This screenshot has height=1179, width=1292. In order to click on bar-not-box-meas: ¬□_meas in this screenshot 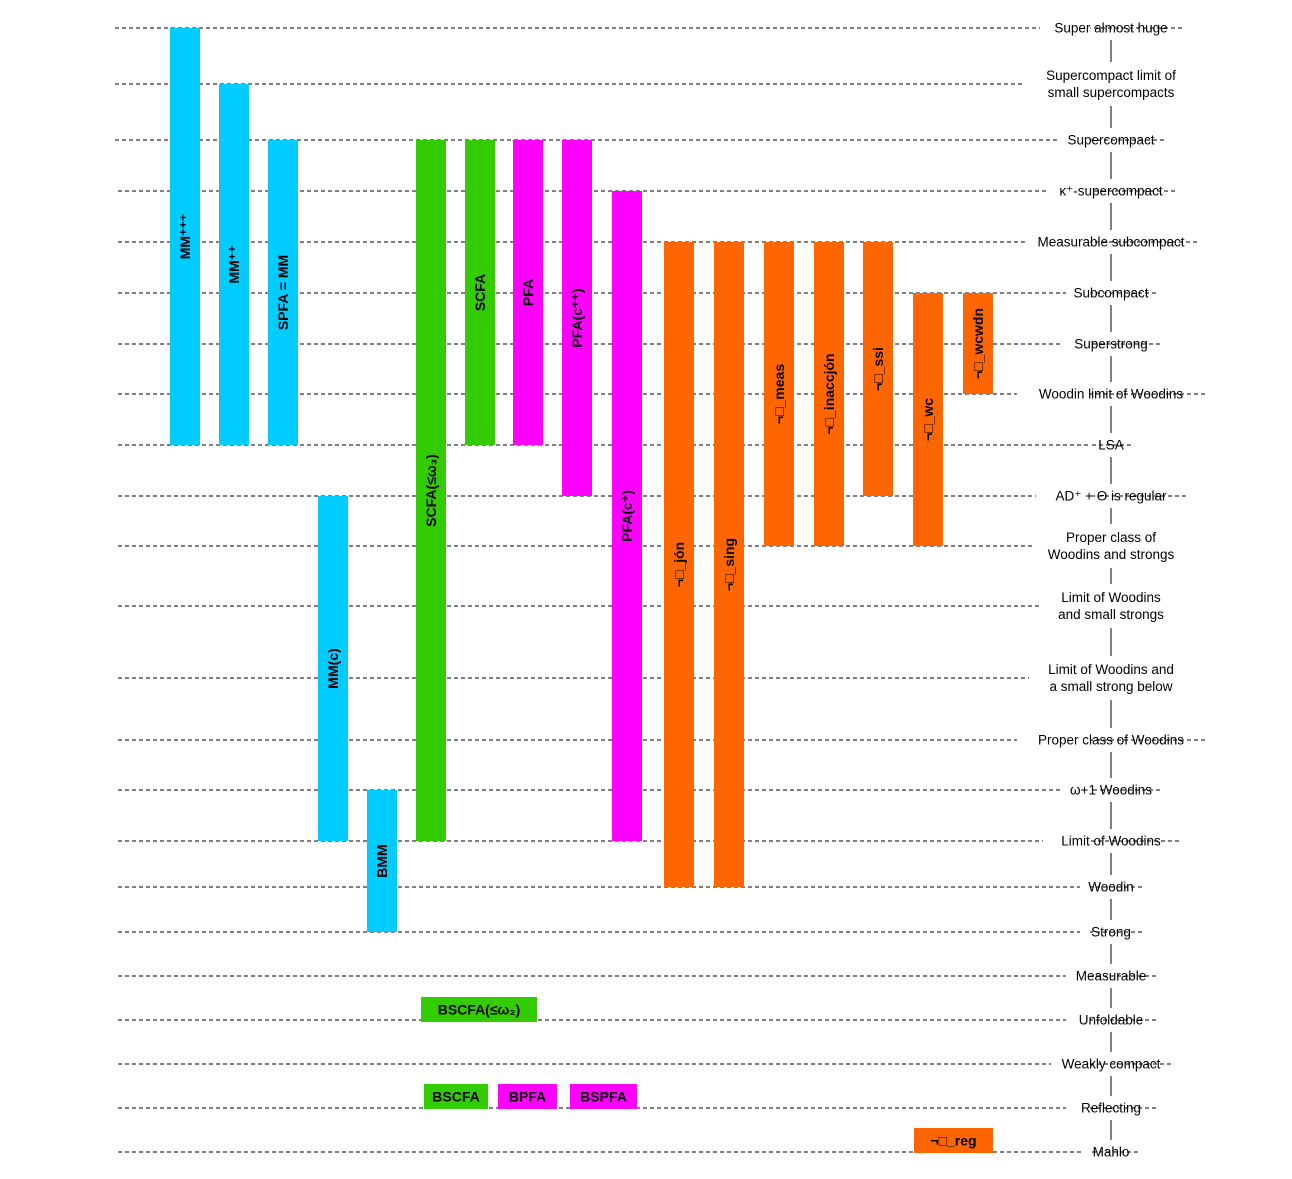, I will do `click(779, 394)`.